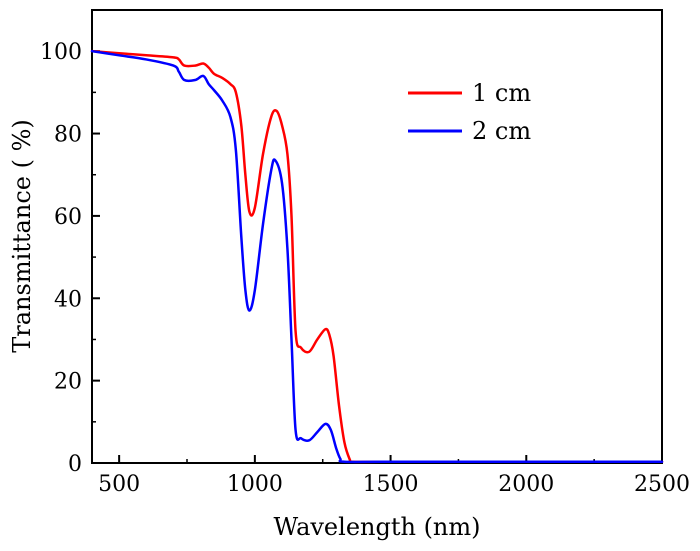 The width and height of the screenshot is (700, 551). What do you see at coordinates (662, 484) in the screenshot?
I see `x-tick-label: 2500` at bounding box center [662, 484].